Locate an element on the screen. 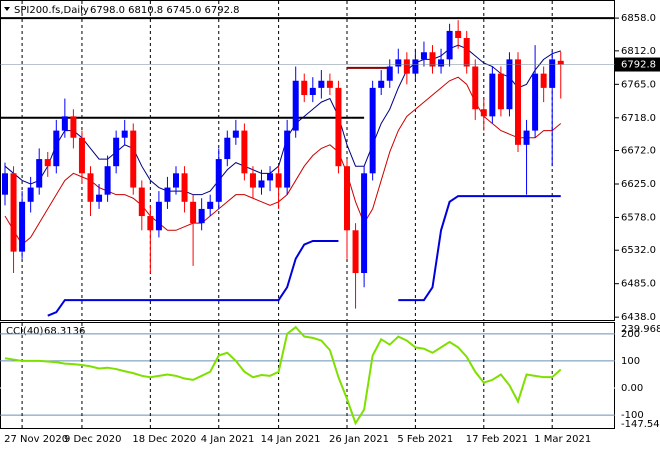 This screenshot has width=660, height=450. indicator-value: 68.3136 is located at coordinates (64, 331).